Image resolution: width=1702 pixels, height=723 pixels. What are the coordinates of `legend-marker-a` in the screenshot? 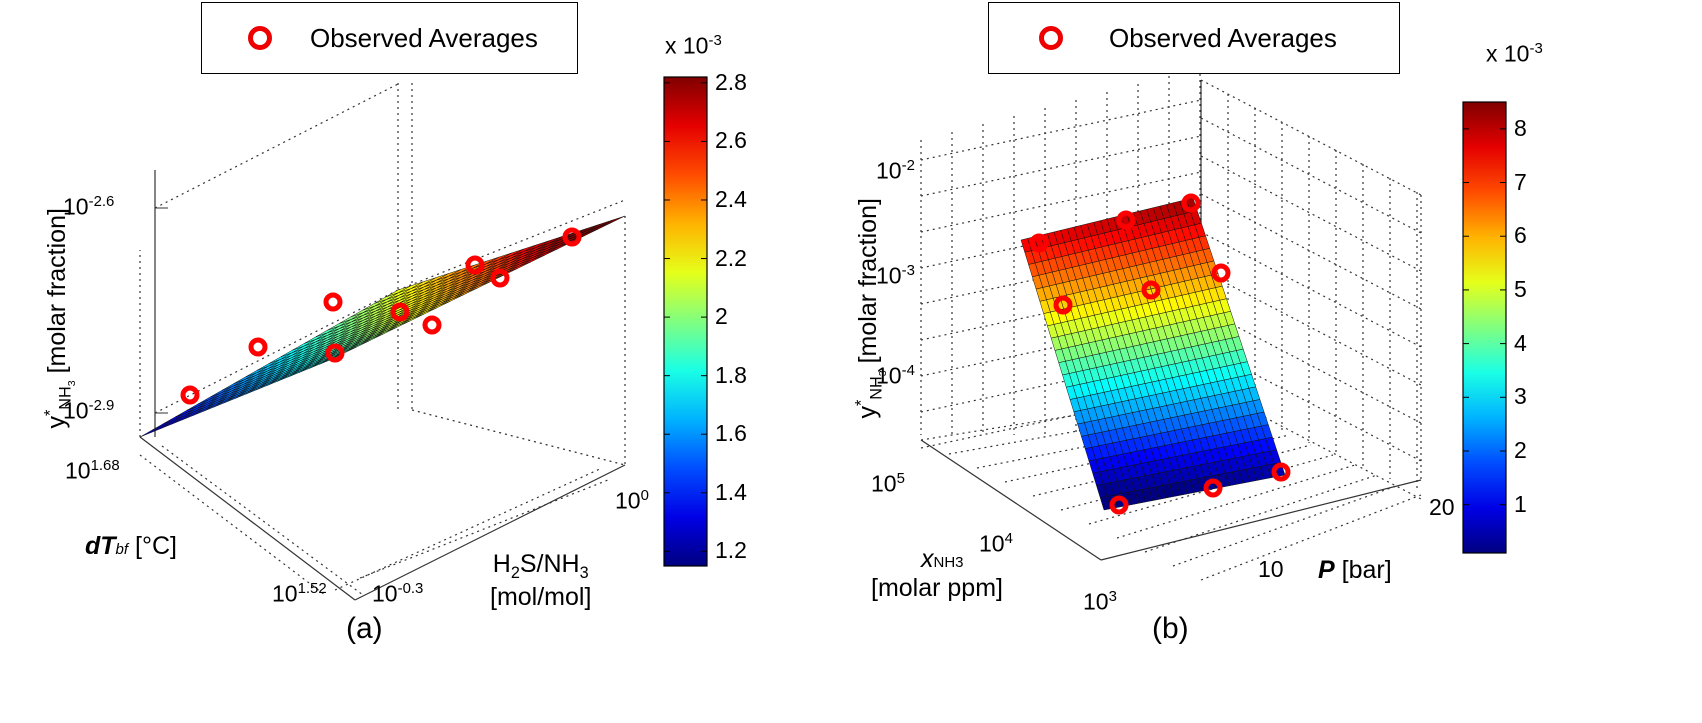 It's located at (260, 38).